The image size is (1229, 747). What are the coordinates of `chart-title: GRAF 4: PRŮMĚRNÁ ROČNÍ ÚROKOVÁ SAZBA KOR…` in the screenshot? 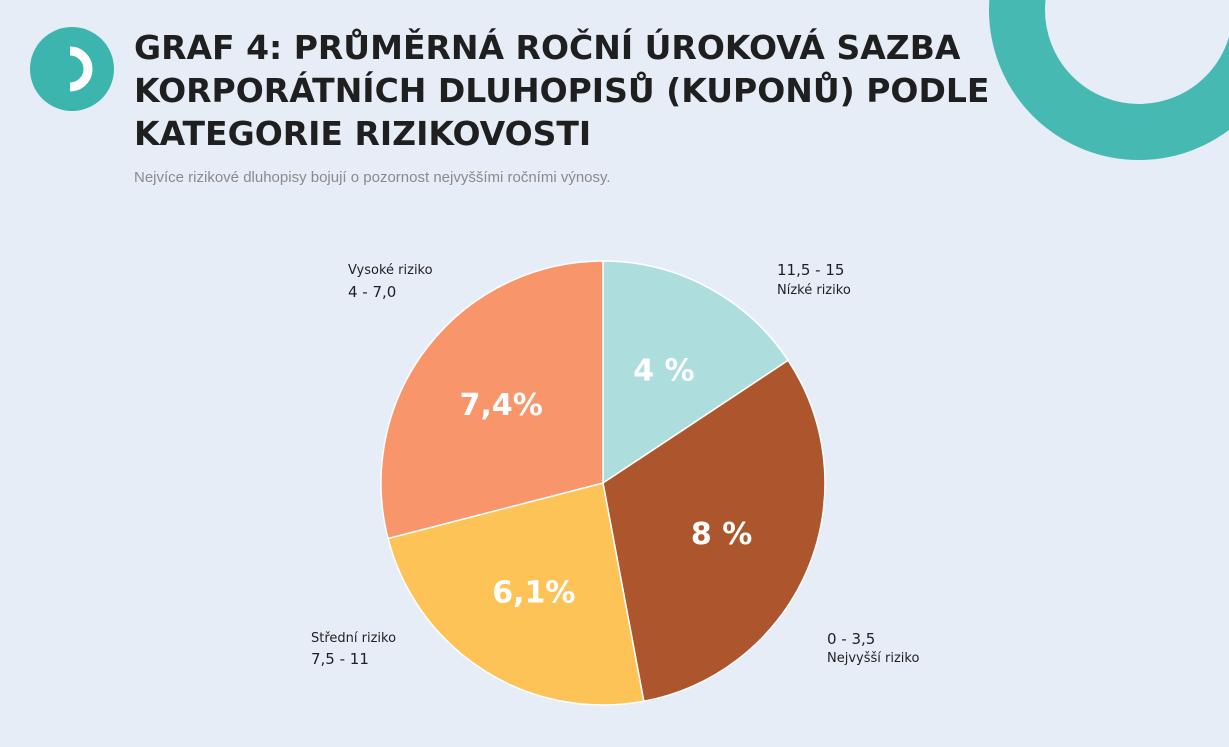 It's located at (562, 90).